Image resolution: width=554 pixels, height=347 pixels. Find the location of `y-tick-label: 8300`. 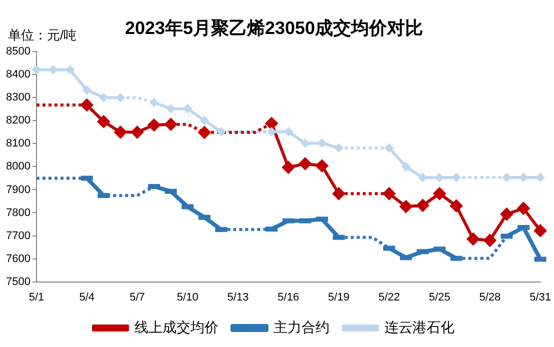

y-tick-label: 8300 is located at coordinates (18, 98).